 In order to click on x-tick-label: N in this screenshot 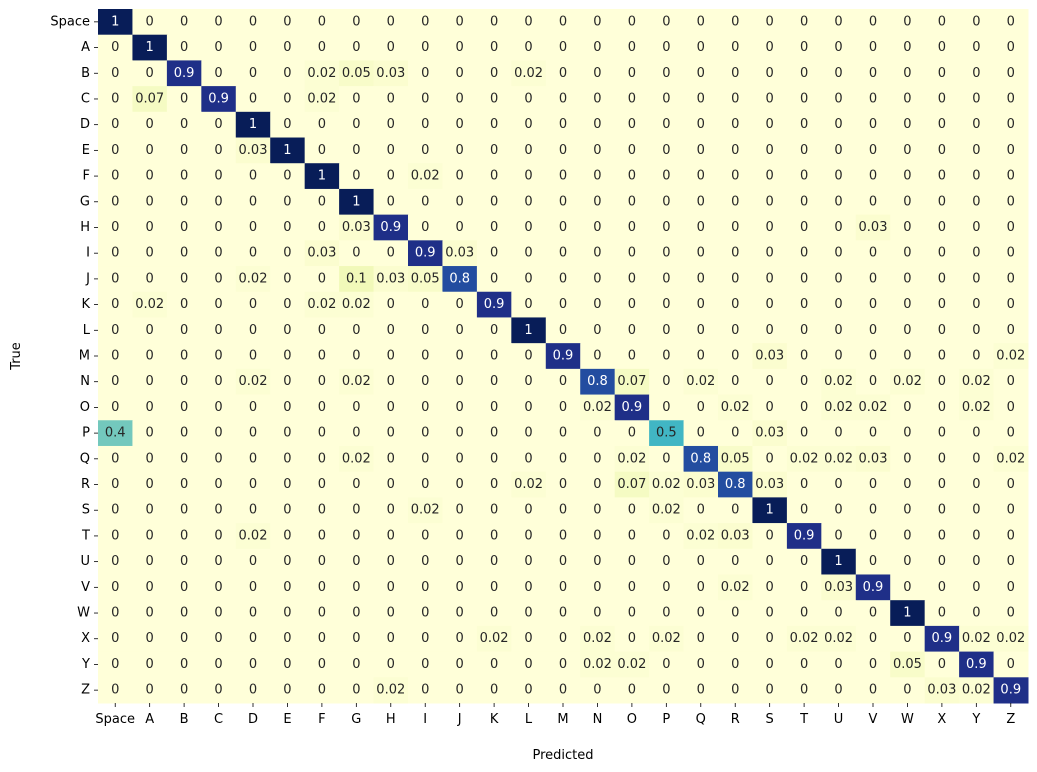, I will do `click(598, 719)`.